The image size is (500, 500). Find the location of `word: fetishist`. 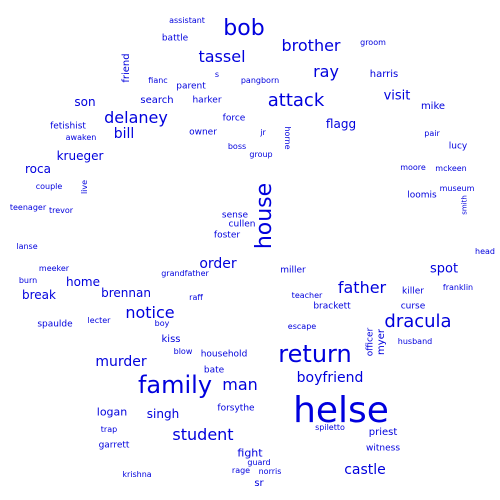

word: fetishist is located at coordinates (68, 126).